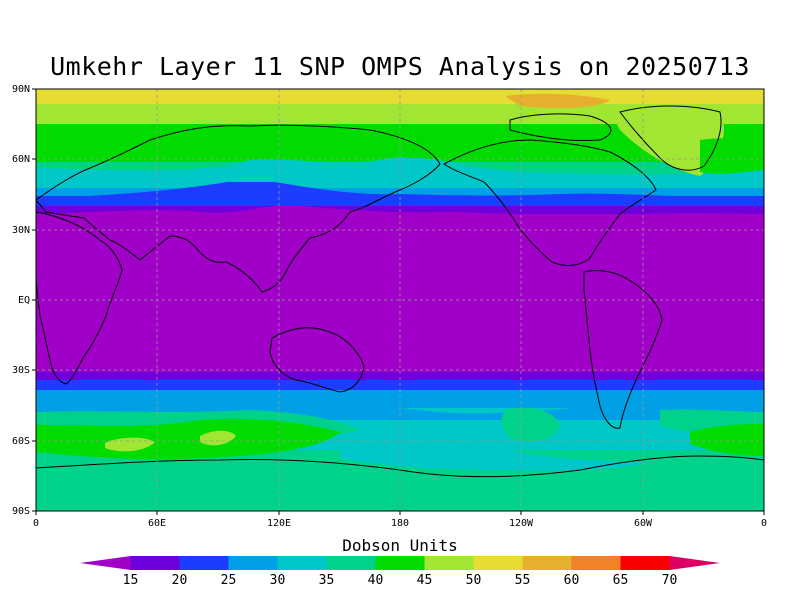 Image resolution: width=800 pixels, height=600 pixels. I want to click on coast-north-america, so click(550, 202).